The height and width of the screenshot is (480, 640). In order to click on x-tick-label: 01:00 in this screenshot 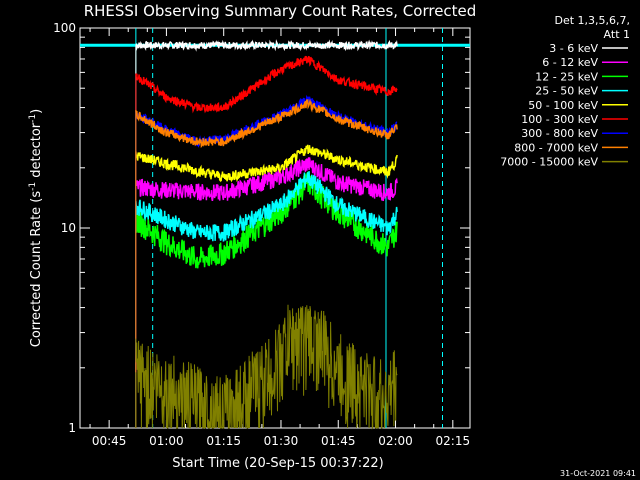, I will do `click(166, 441)`.